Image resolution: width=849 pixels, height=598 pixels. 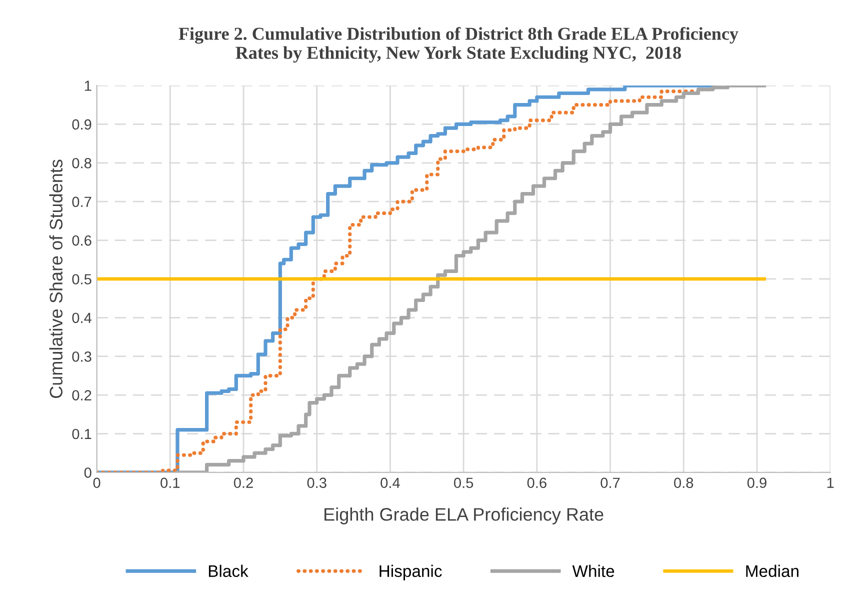 What do you see at coordinates (411, 572) in the screenshot?
I see `legend-label: Hispanic` at bounding box center [411, 572].